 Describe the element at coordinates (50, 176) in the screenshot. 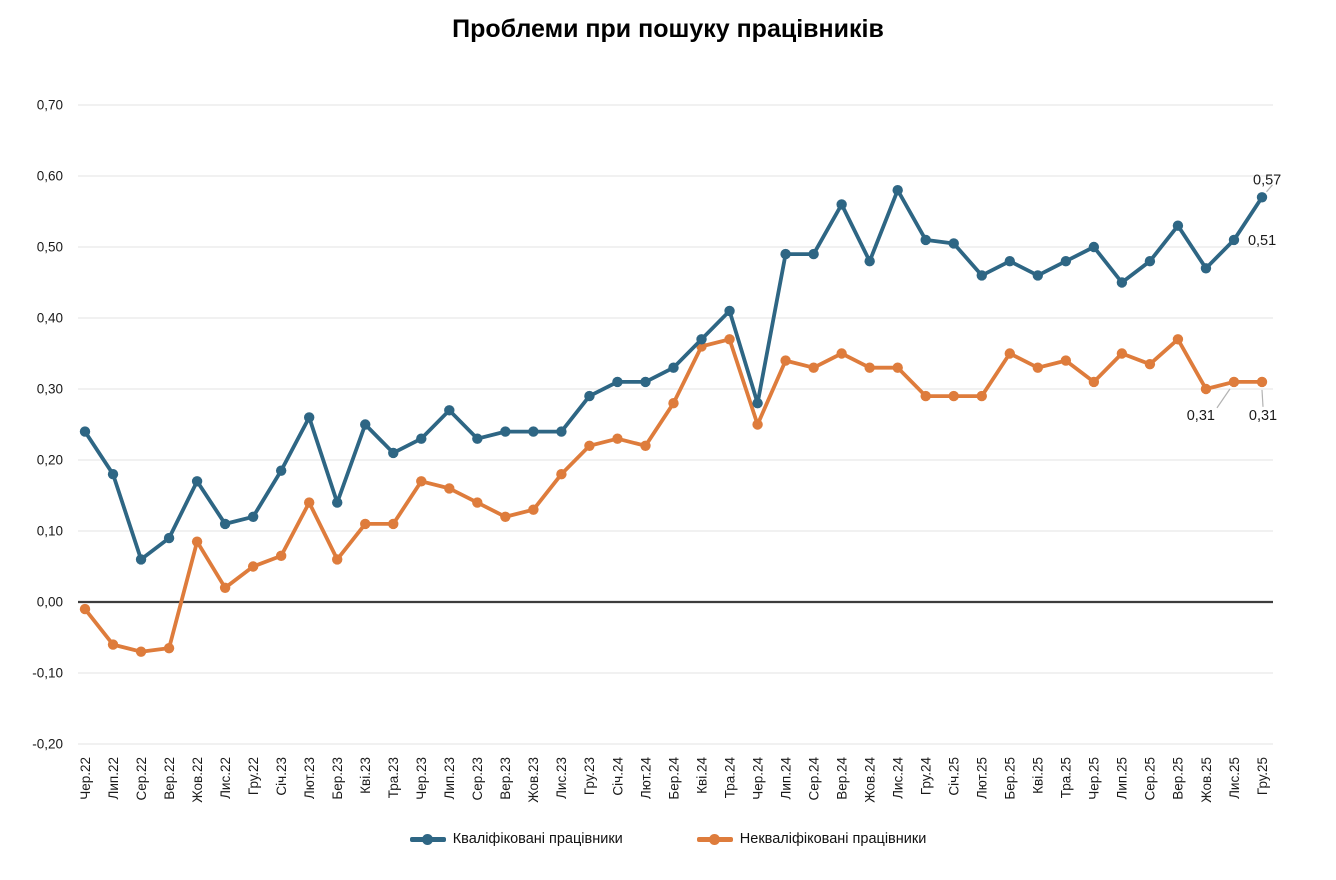

I see `y-tick-label: 0,60` at that location.